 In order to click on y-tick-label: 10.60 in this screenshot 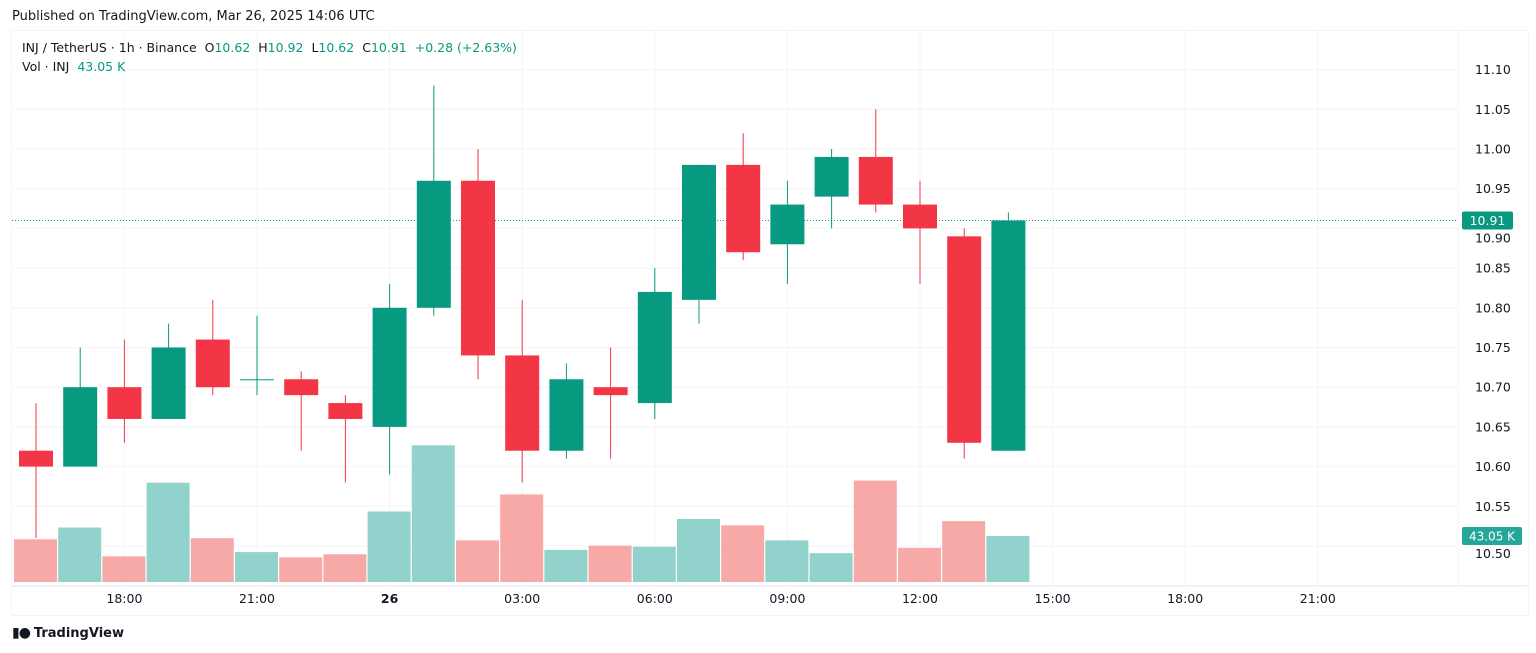, I will do `click(1493, 466)`.